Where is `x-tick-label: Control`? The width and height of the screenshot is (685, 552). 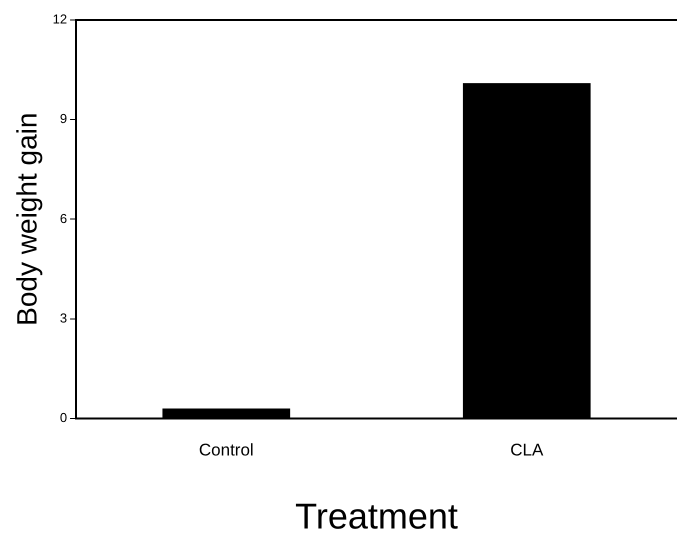 x-tick-label: Control is located at coordinates (226, 450).